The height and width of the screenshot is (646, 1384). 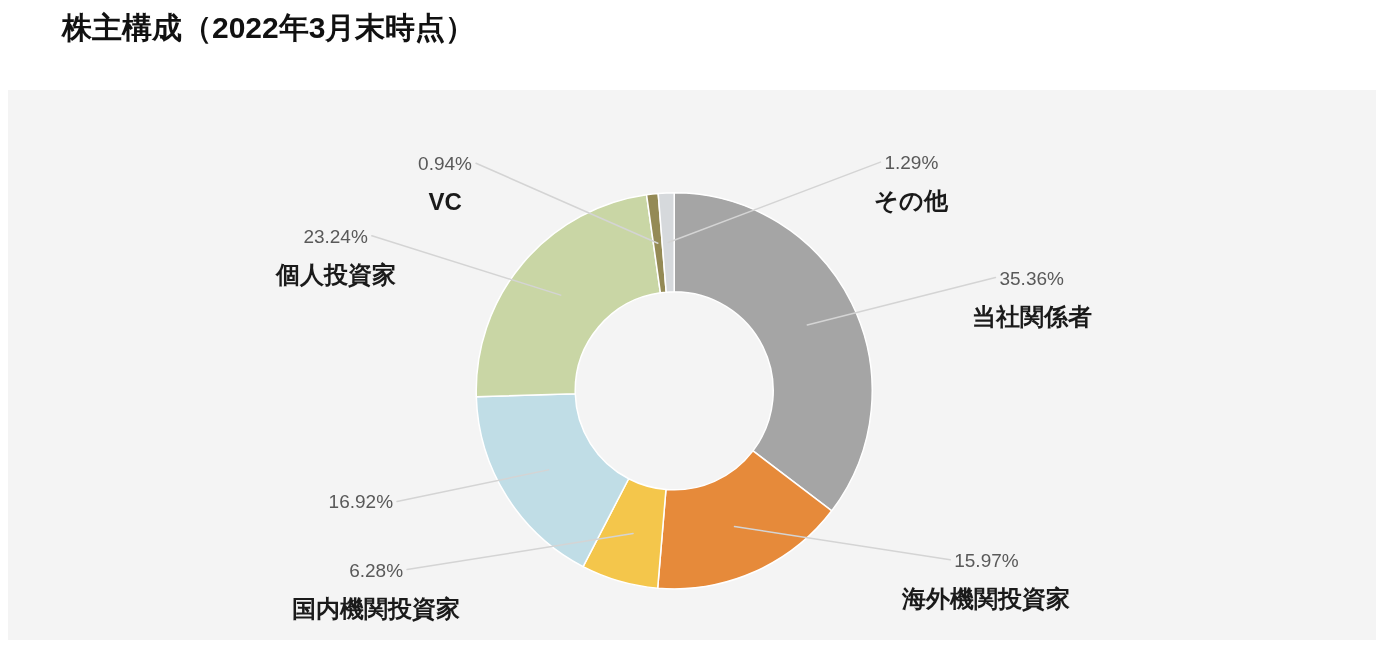 What do you see at coordinates (912, 201) in the screenshot?
I see `slice-label: その他` at bounding box center [912, 201].